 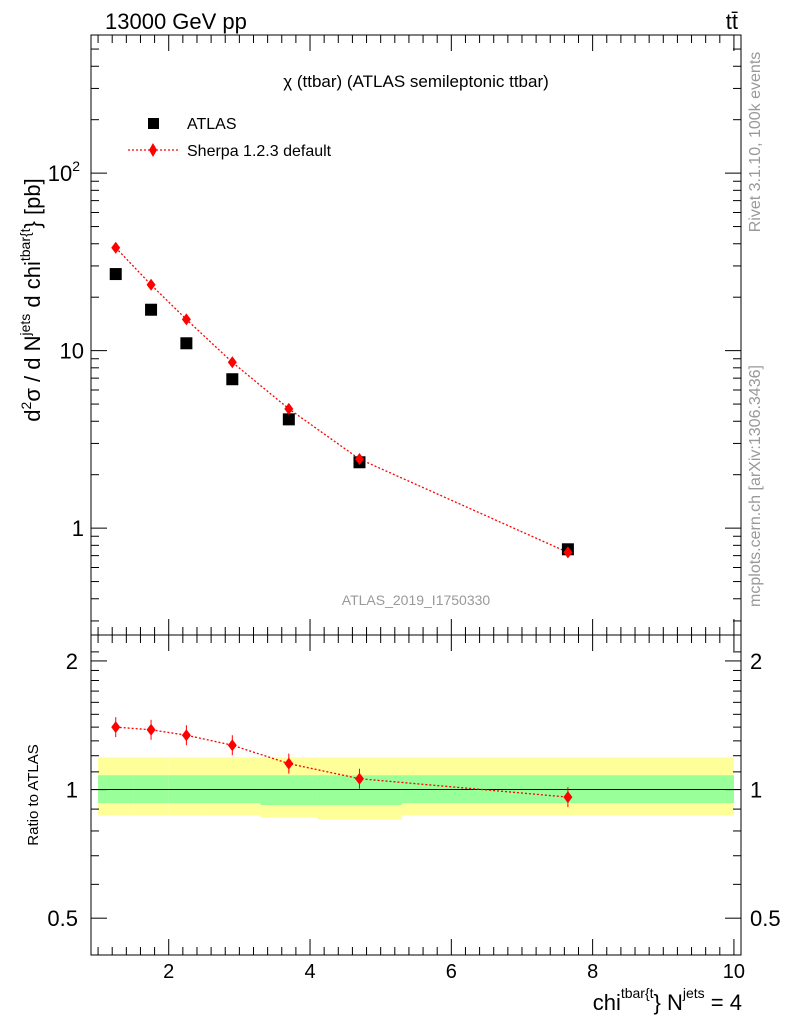 What do you see at coordinates (755, 142) in the screenshot?
I see `rivet-version-label: Rivet 3.1.10, 100k events` at bounding box center [755, 142].